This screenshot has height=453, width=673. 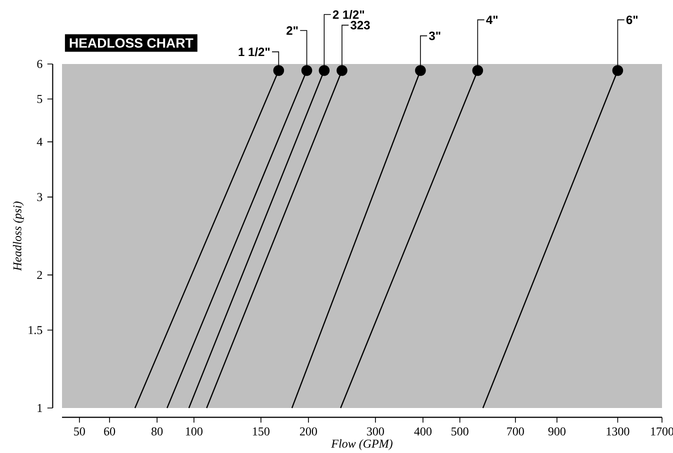 What do you see at coordinates (375, 431) in the screenshot?
I see `x-tick-label: 300` at bounding box center [375, 431].